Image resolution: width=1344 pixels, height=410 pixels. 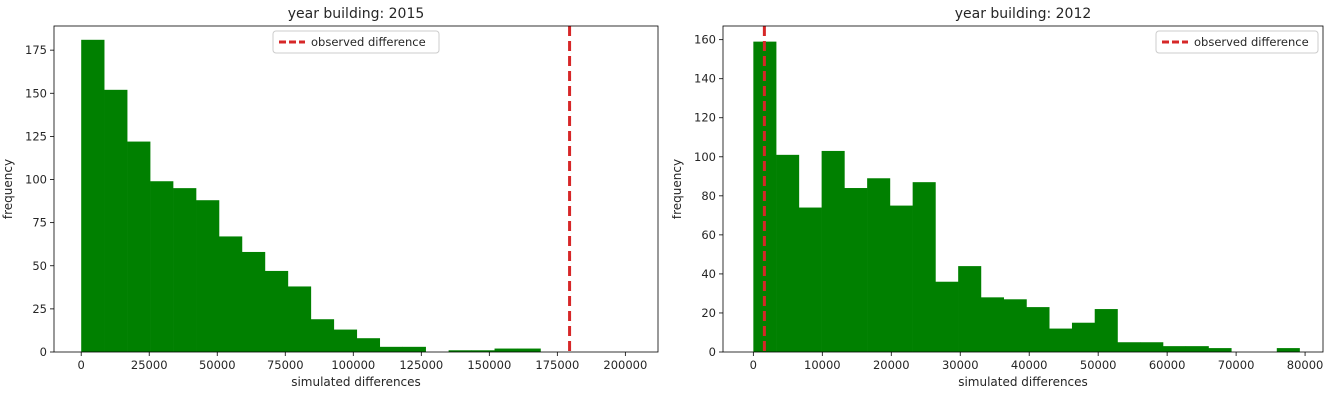 I want to click on y-tick-label: 150, so click(x=36, y=93).